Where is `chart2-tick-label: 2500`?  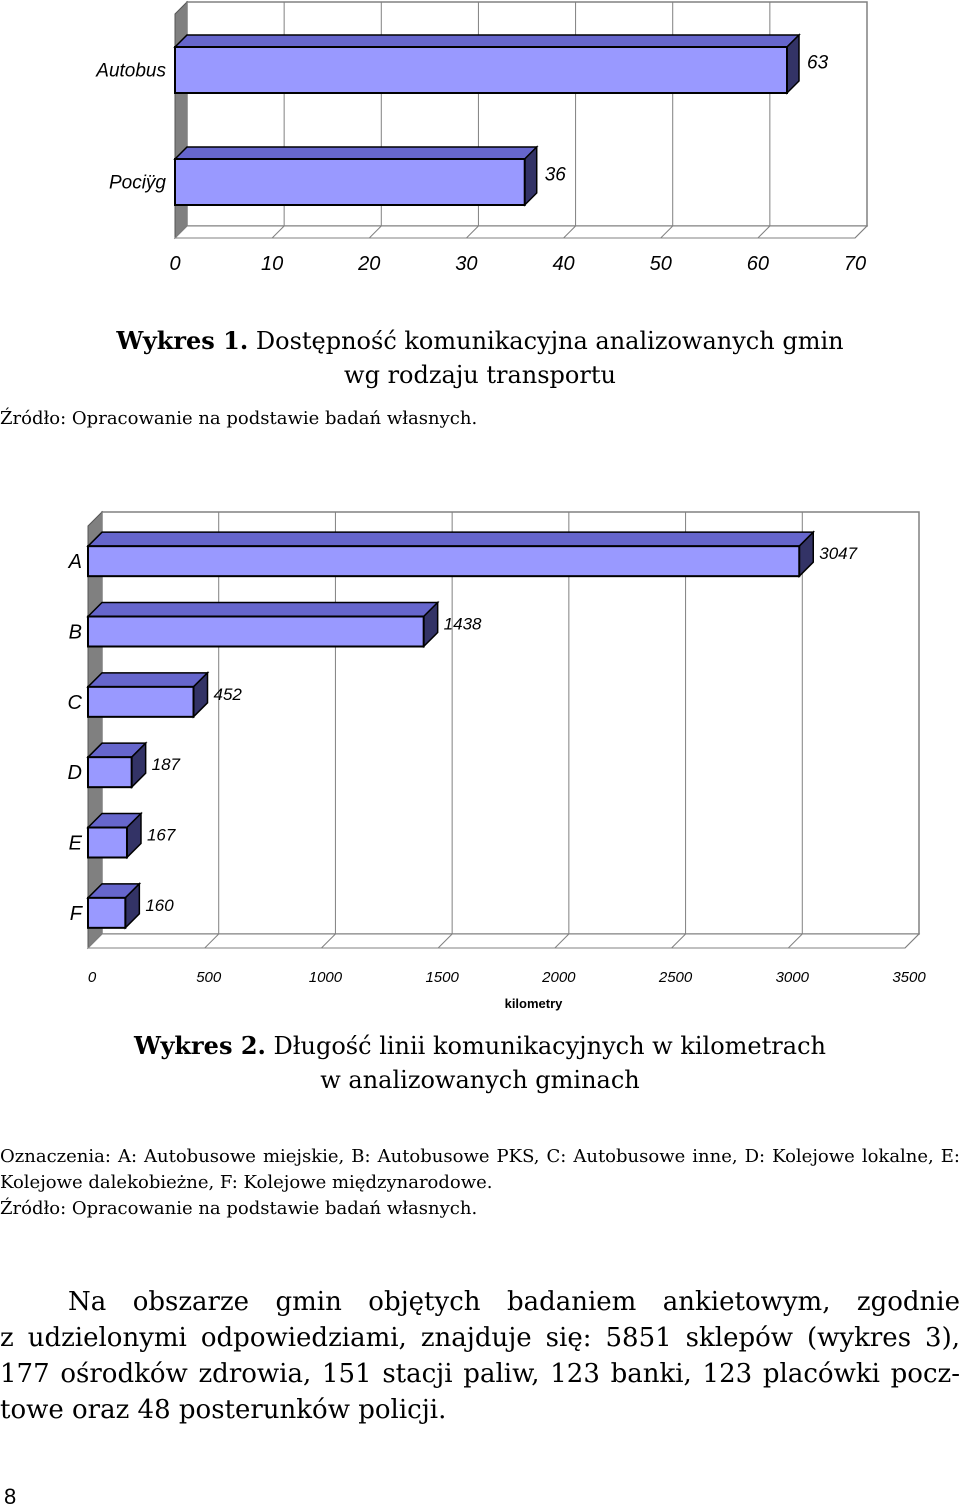
chart2-tick-label: 2500 is located at coordinates (675, 977).